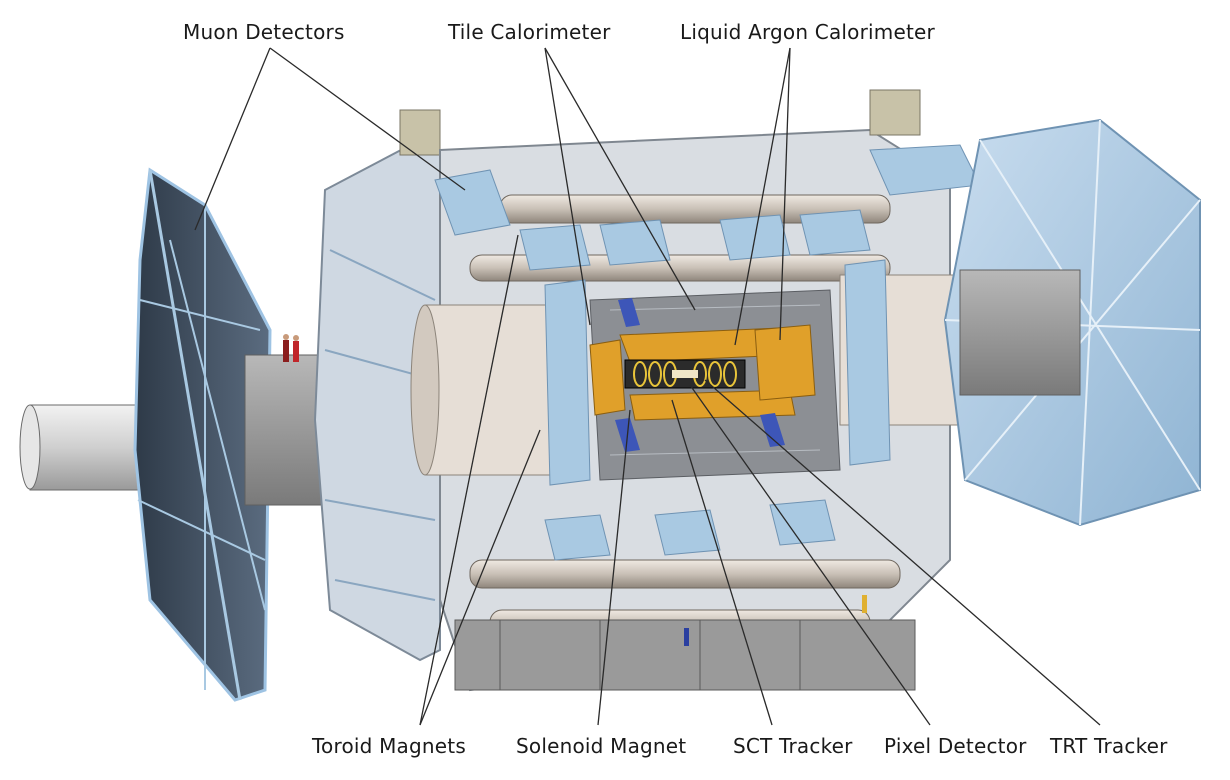 Image resolution: width=1230 pixels, height=780 pixels. I want to click on inner-detector, so click(685, 374).